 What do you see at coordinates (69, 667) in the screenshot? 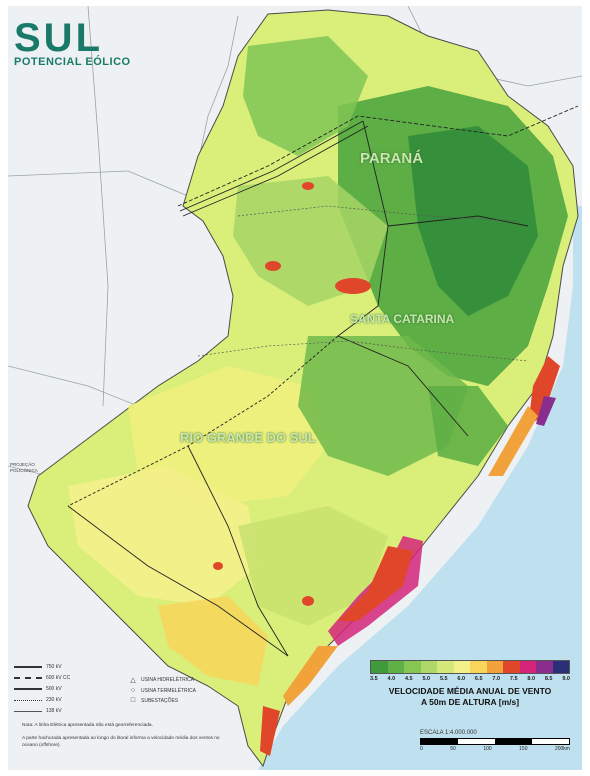
I see `line-legend-row: 750 kV` at bounding box center [69, 667].